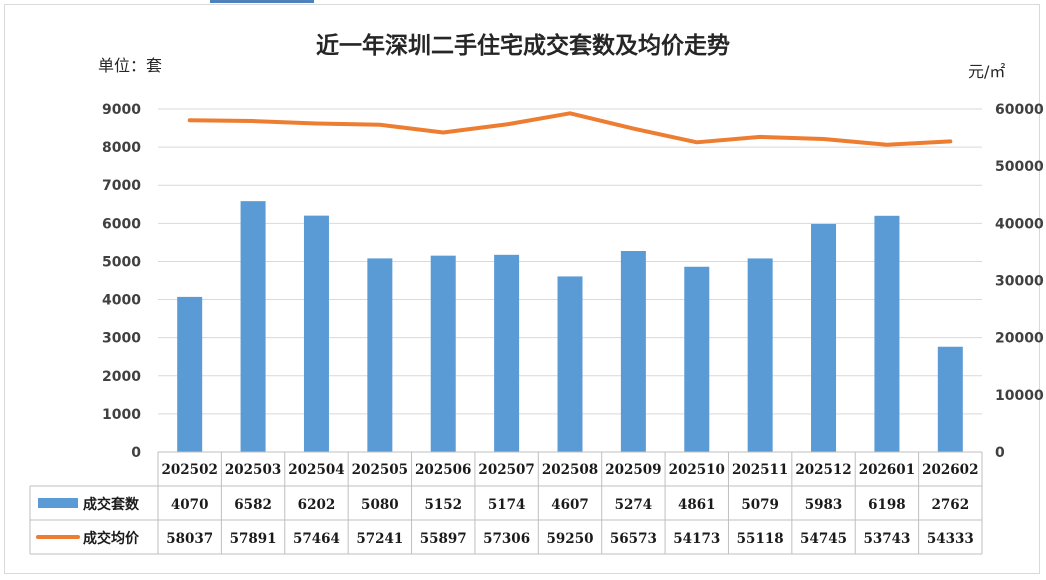 The height and width of the screenshot is (580, 1046). What do you see at coordinates (1019, 110) in the screenshot?
I see `y2-axis-tick-label: 60000` at bounding box center [1019, 110].